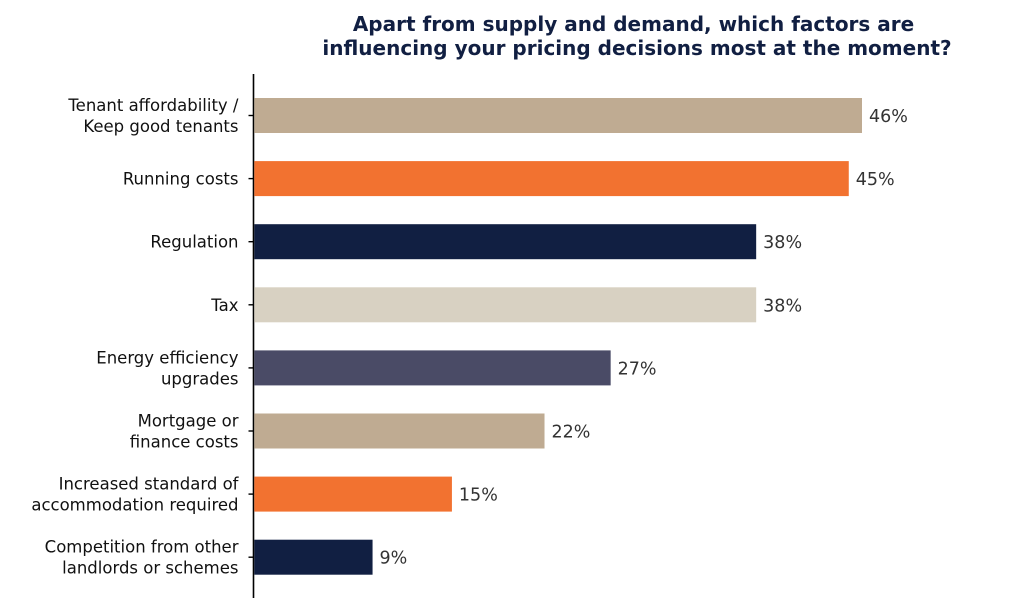 The image size is (1035, 613). I want to click on y-tick-label-6-line-2: finance costs, so click(184, 442).